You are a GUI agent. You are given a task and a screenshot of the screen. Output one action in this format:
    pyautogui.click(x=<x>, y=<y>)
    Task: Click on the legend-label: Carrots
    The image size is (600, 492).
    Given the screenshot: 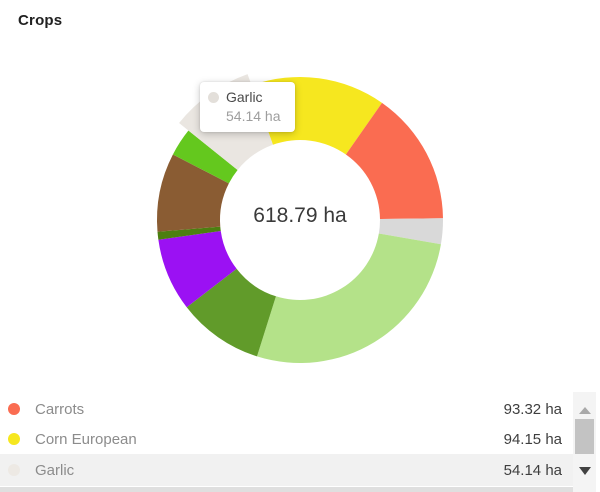 What is the action you would take?
    pyautogui.click(x=60, y=409)
    